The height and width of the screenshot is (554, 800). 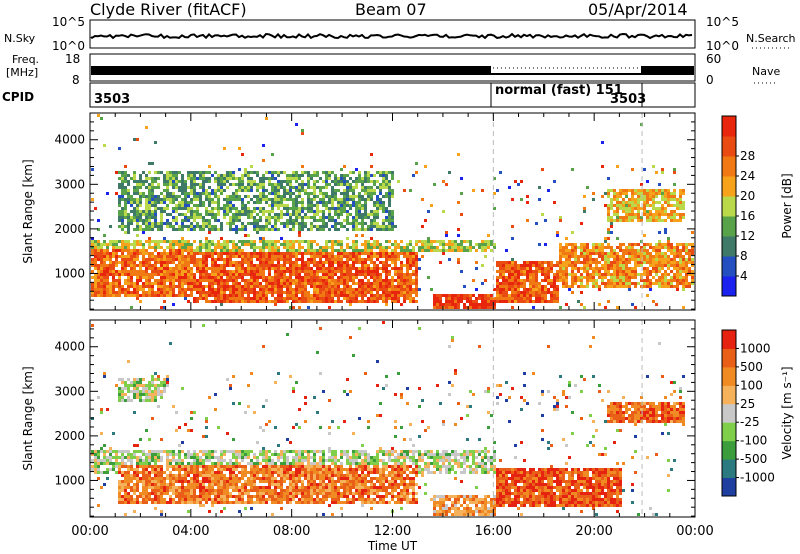 I want to click on nsearch-tick-low: 10^0, so click(x=722, y=46).